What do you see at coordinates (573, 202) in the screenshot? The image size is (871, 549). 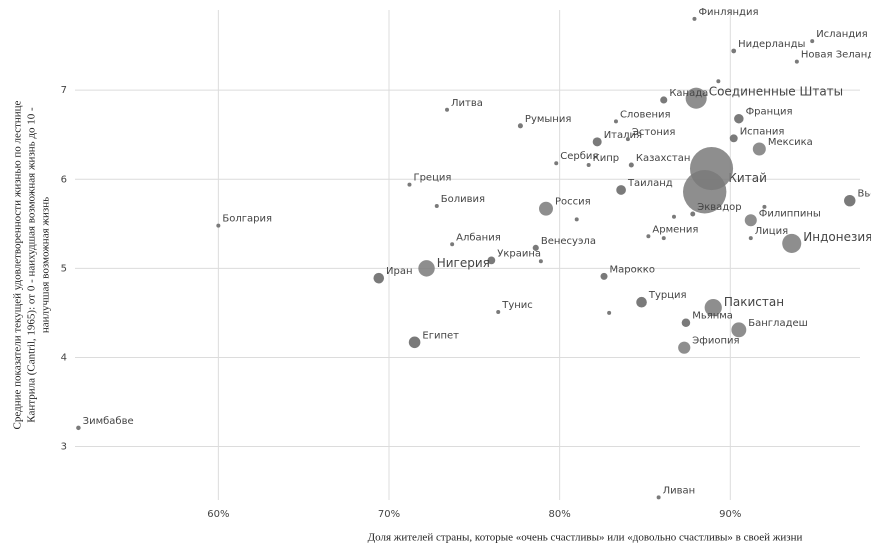 I see `point-label: Россия` at bounding box center [573, 202].